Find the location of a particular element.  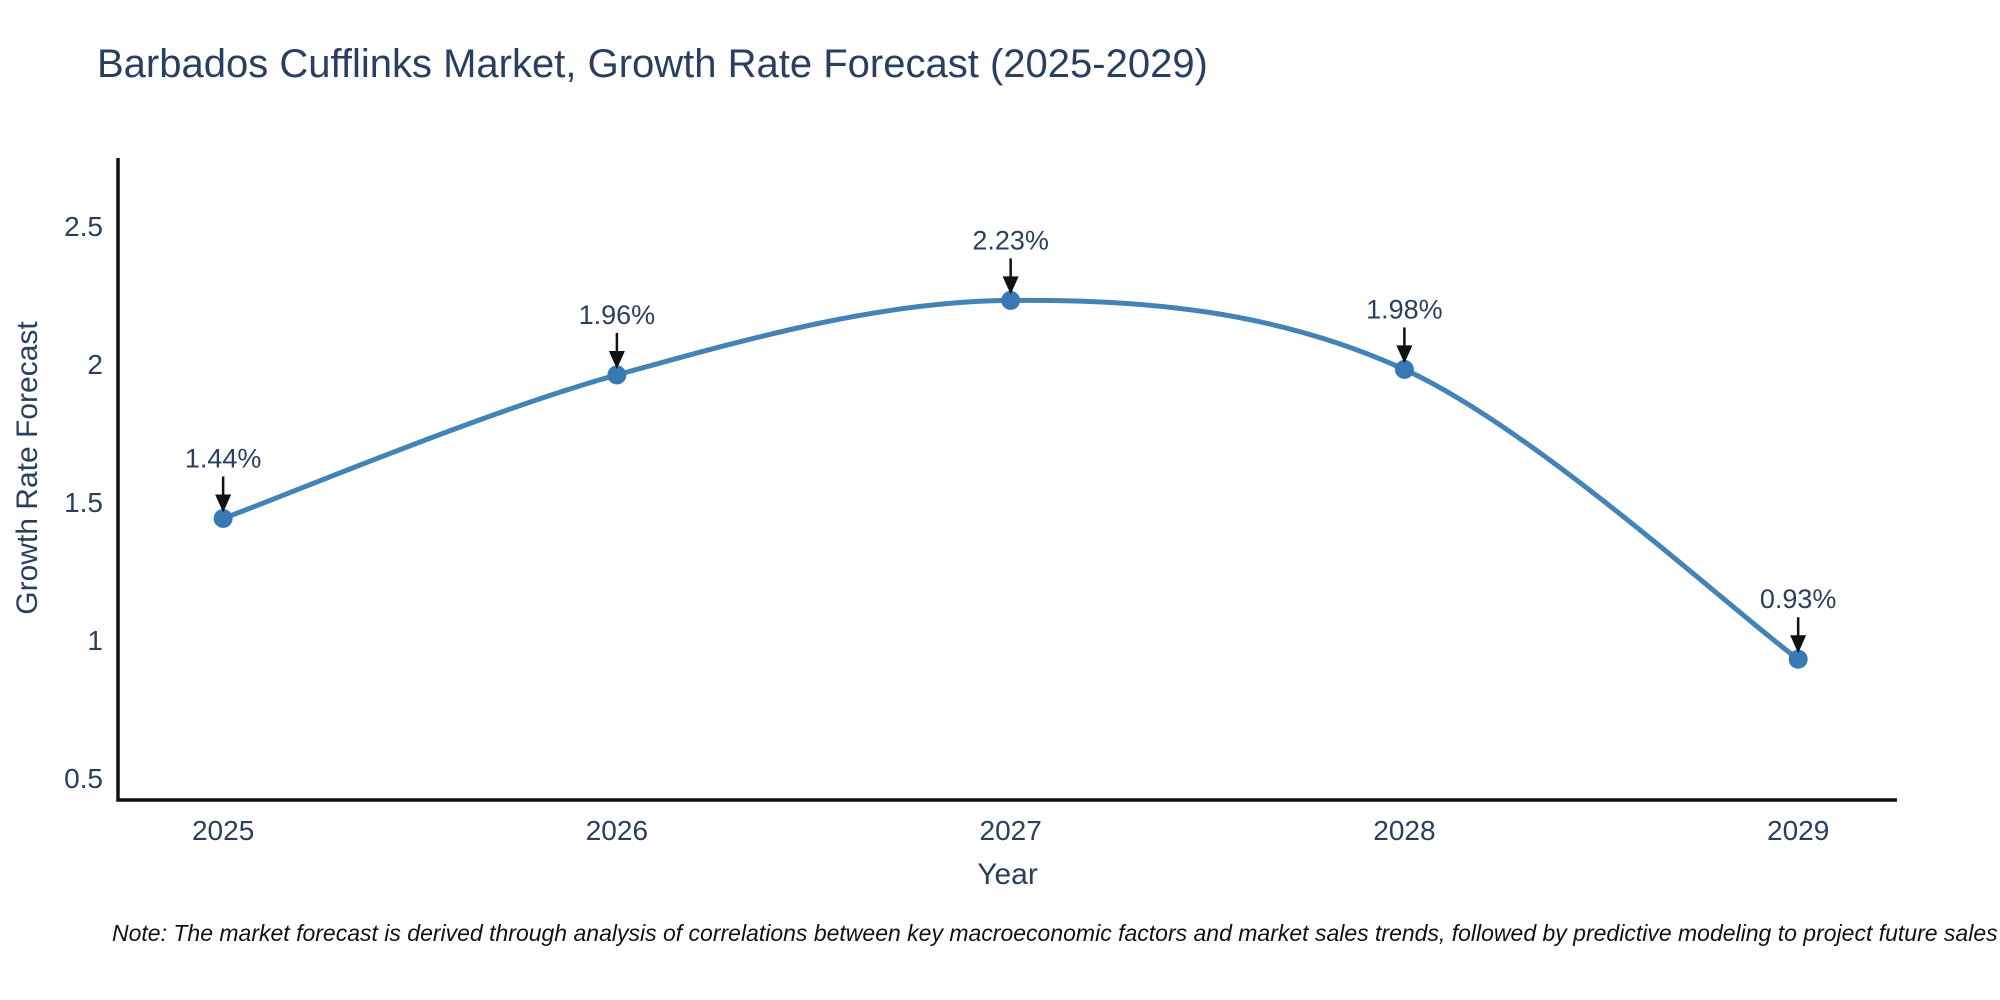

x-axis-title: Year is located at coordinates (1007, 874).